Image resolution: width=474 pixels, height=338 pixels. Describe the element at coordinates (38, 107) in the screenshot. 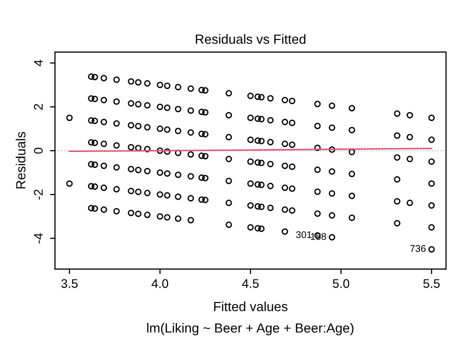

I see `y-tick-label: 2` at that location.